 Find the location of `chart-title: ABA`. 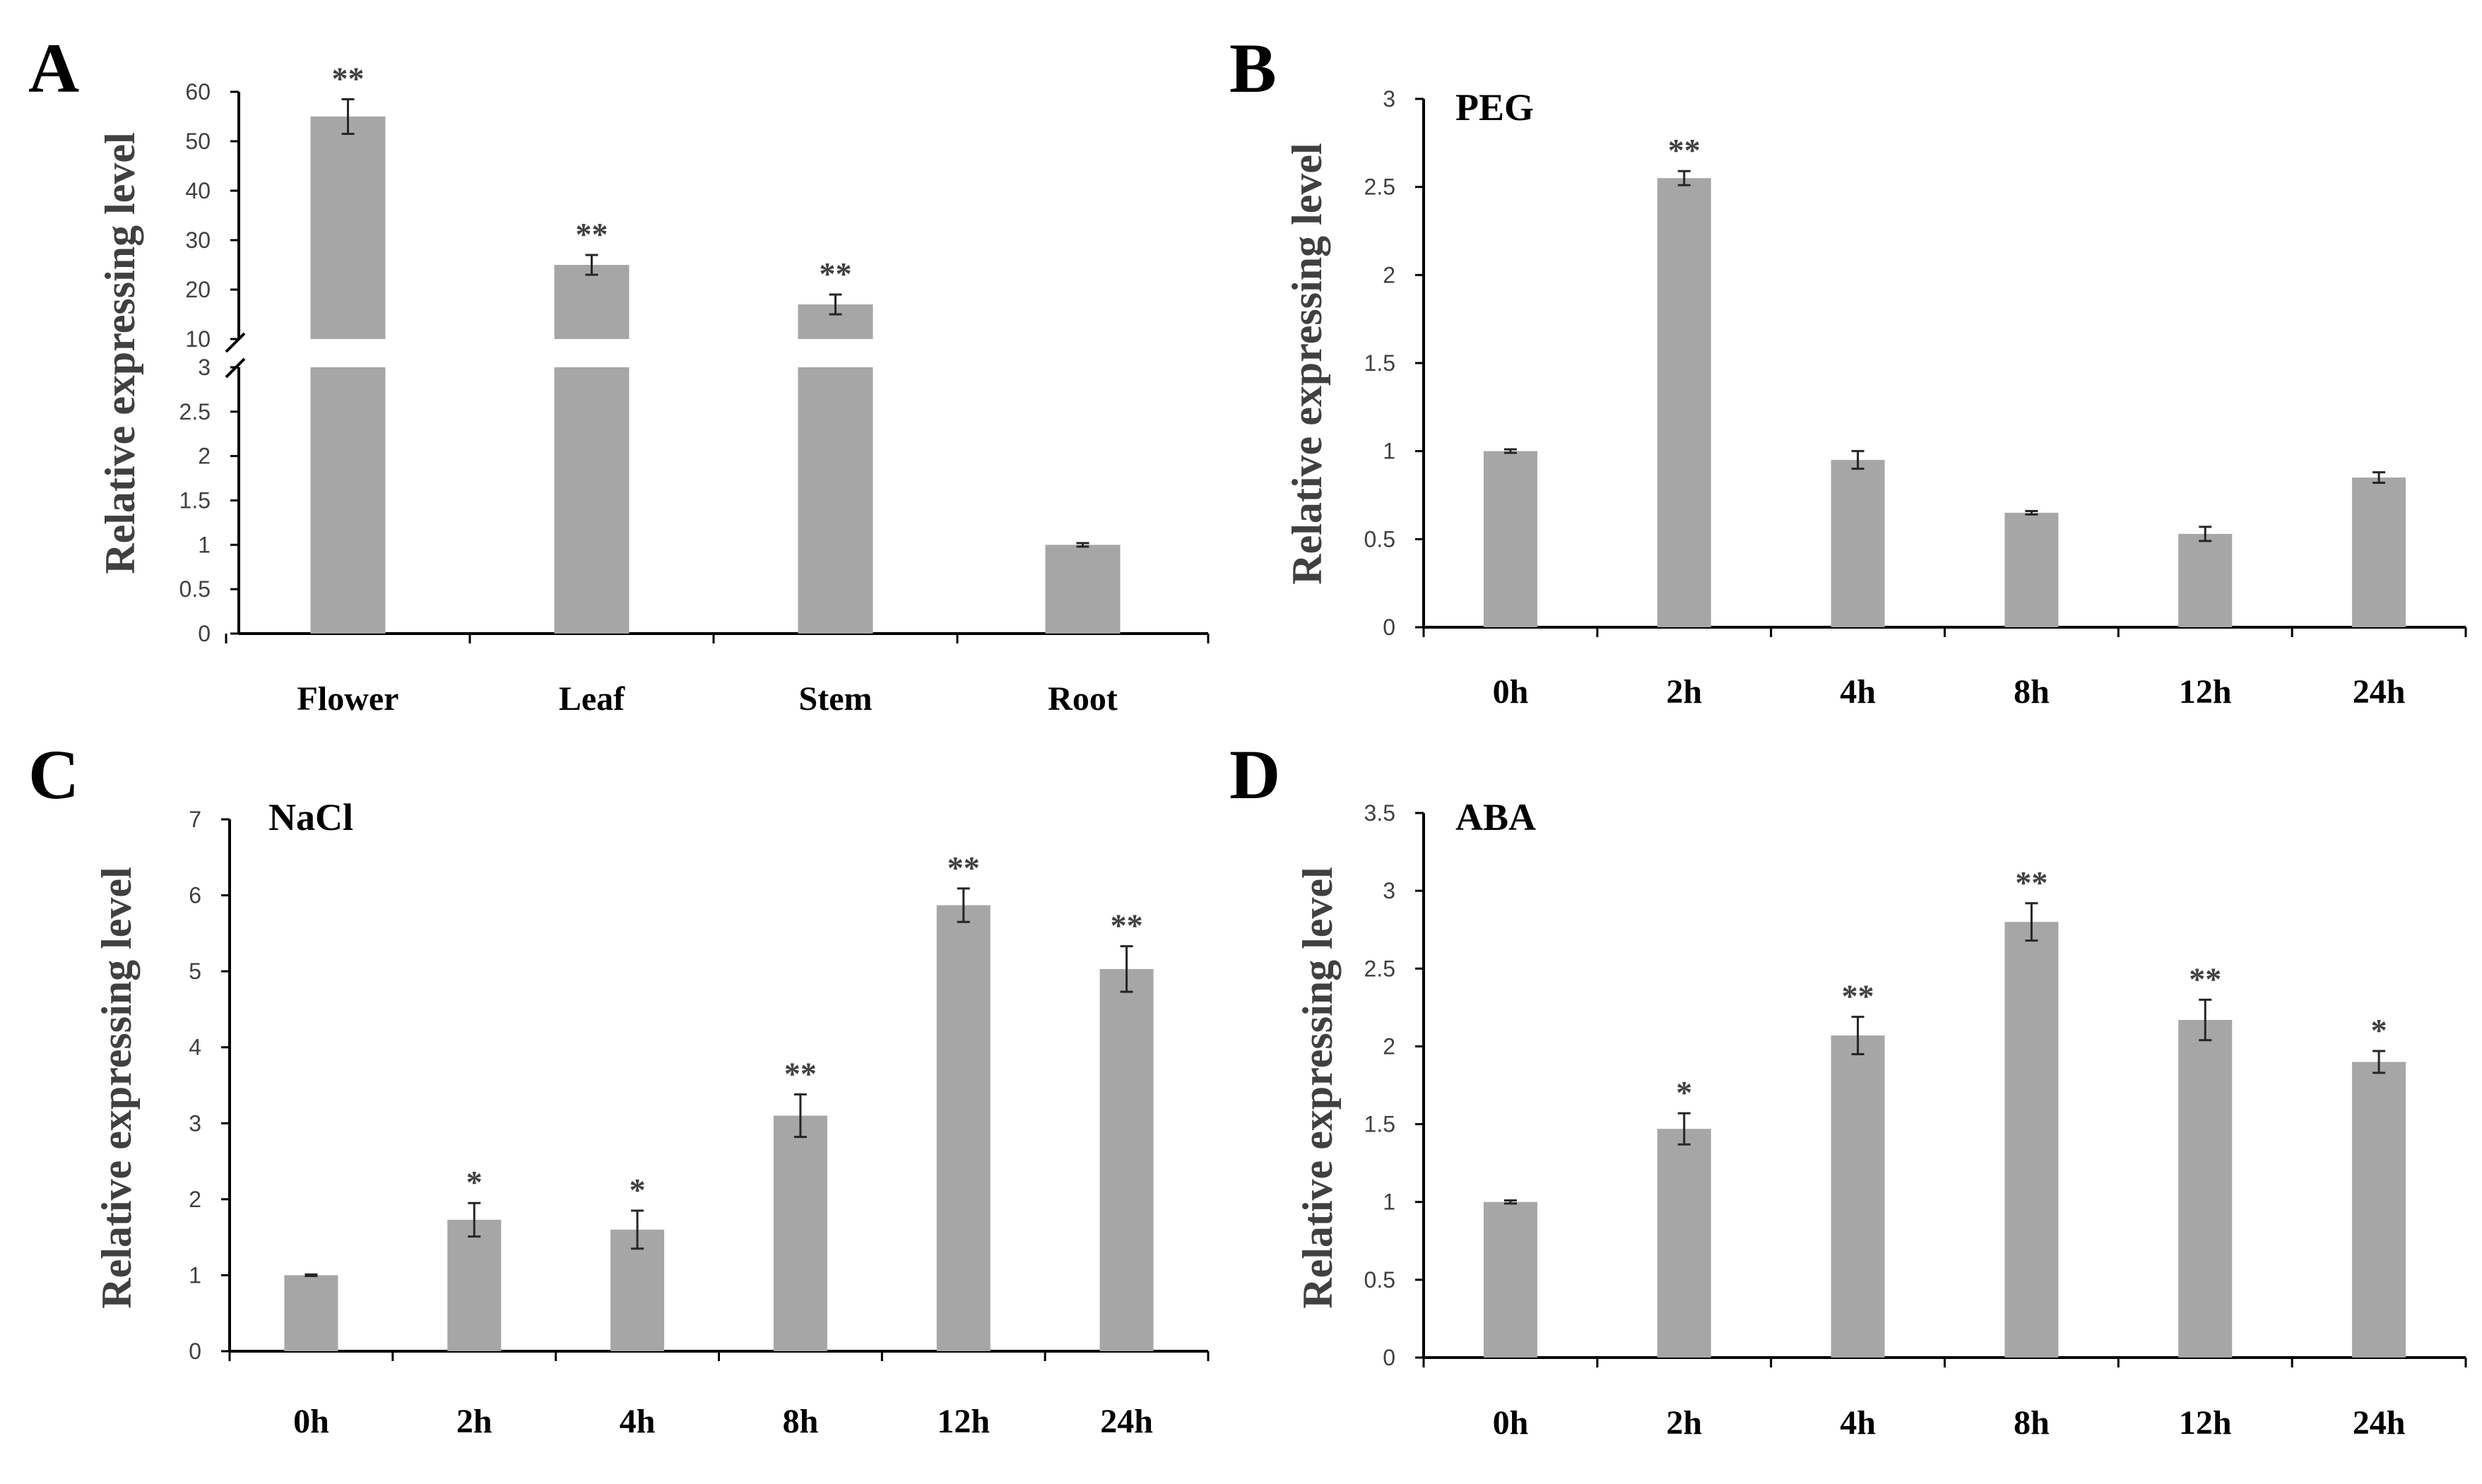

chart-title: ABA is located at coordinates (1496, 817).